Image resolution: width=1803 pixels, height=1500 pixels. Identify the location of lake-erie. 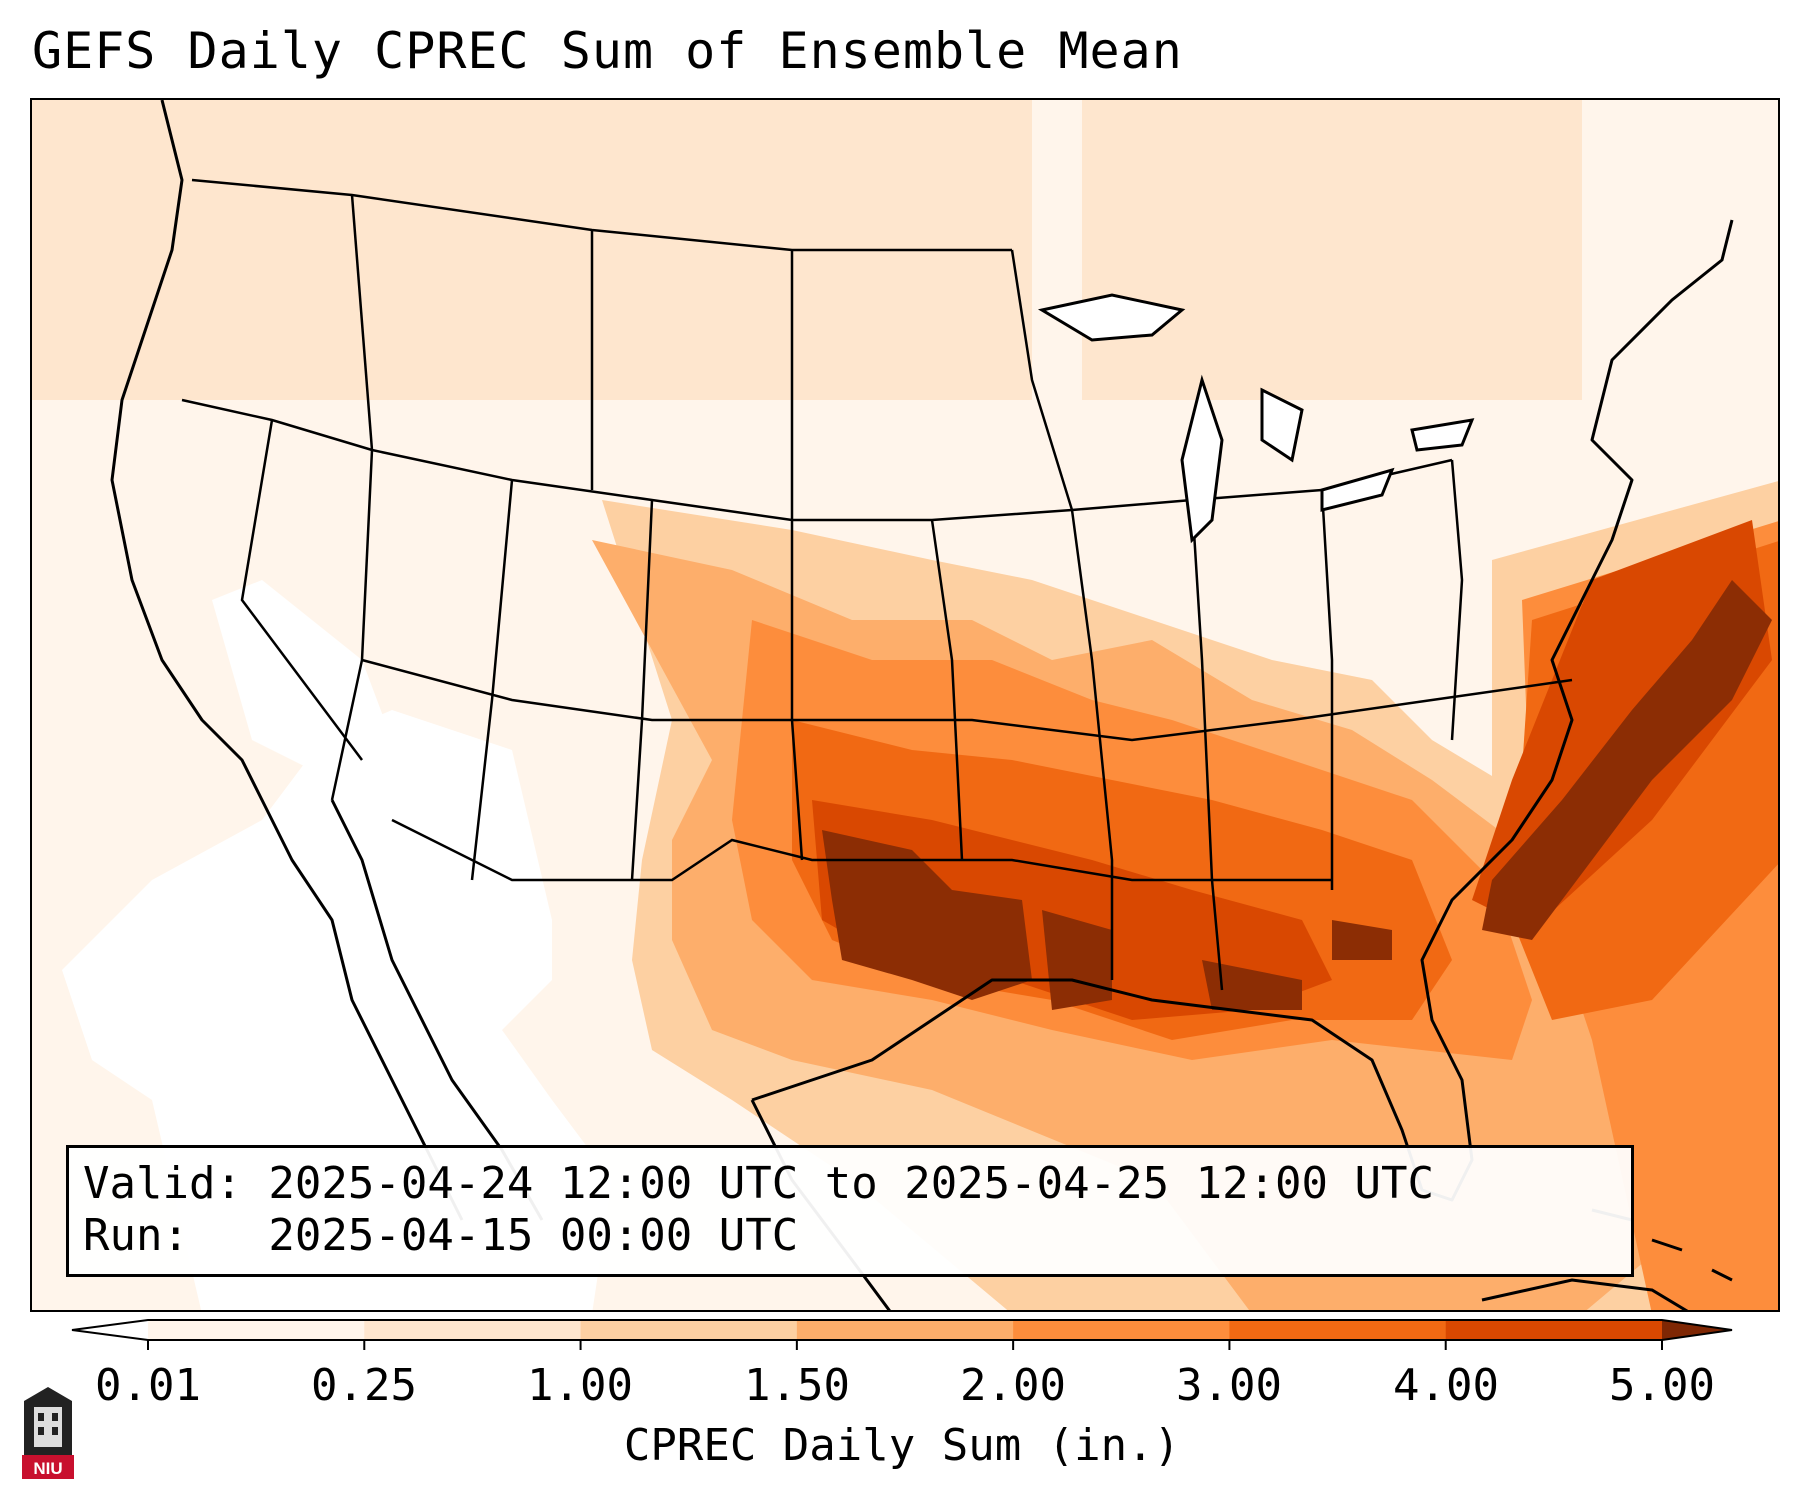
(1357, 489).